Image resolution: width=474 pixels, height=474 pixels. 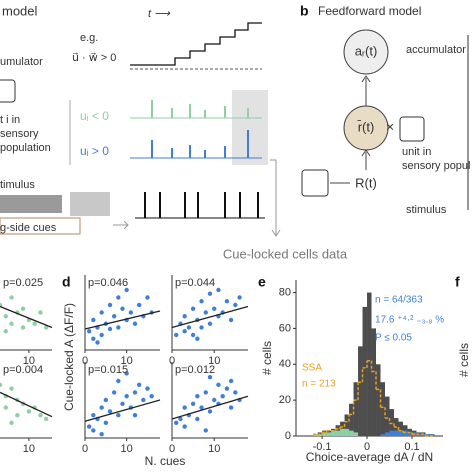 What do you see at coordinates (250, 127) in the screenshot?
I see `highlight` at bounding box center [250, 127].